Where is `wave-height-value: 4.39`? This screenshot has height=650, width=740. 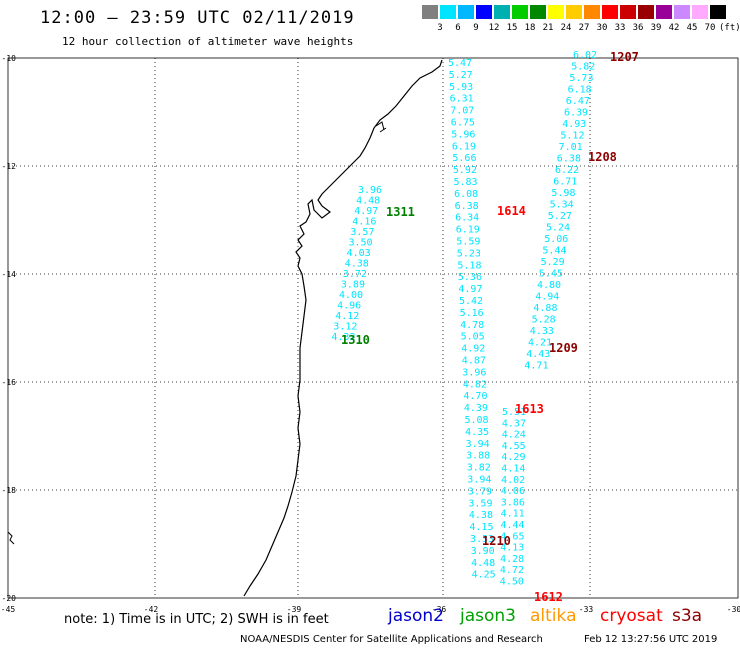 wave-height-value: 4.39 is located at coordinates (476, 408).